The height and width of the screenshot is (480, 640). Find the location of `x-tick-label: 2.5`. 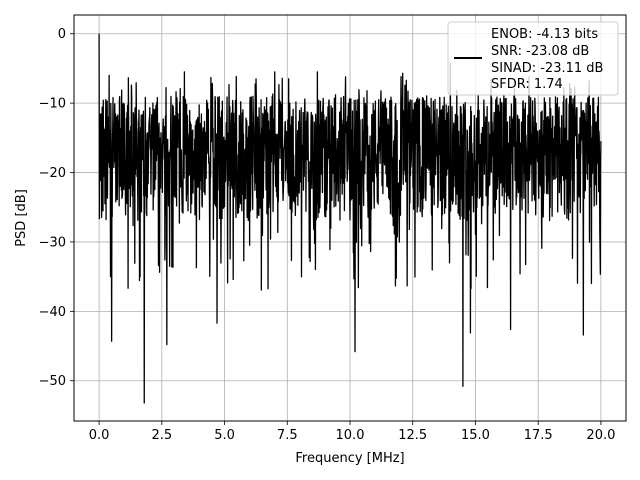

x-tick-label: 2.5 is located at coordinates (161, 435).